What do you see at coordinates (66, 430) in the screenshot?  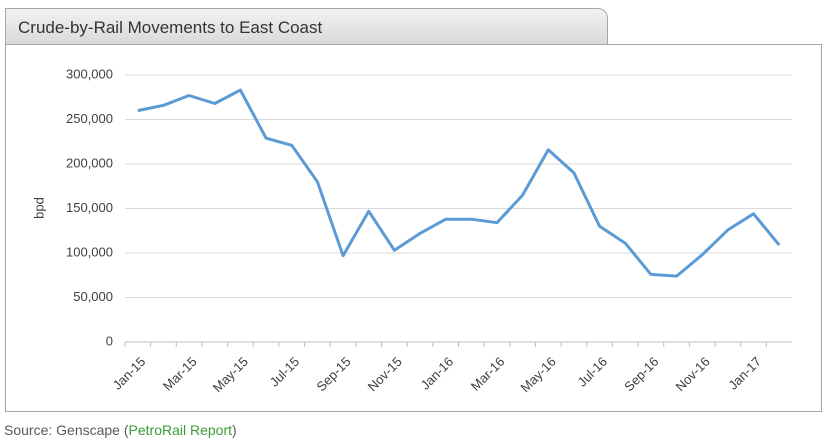 I see `source-text: Source: Genscape (` at bounding box center [66, 430].